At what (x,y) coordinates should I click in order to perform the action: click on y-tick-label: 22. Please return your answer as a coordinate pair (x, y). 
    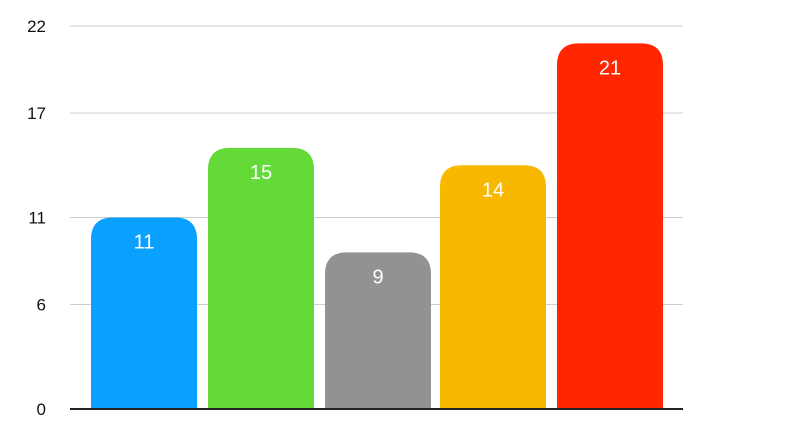
    Looking at the image, I should click on (36, 26).